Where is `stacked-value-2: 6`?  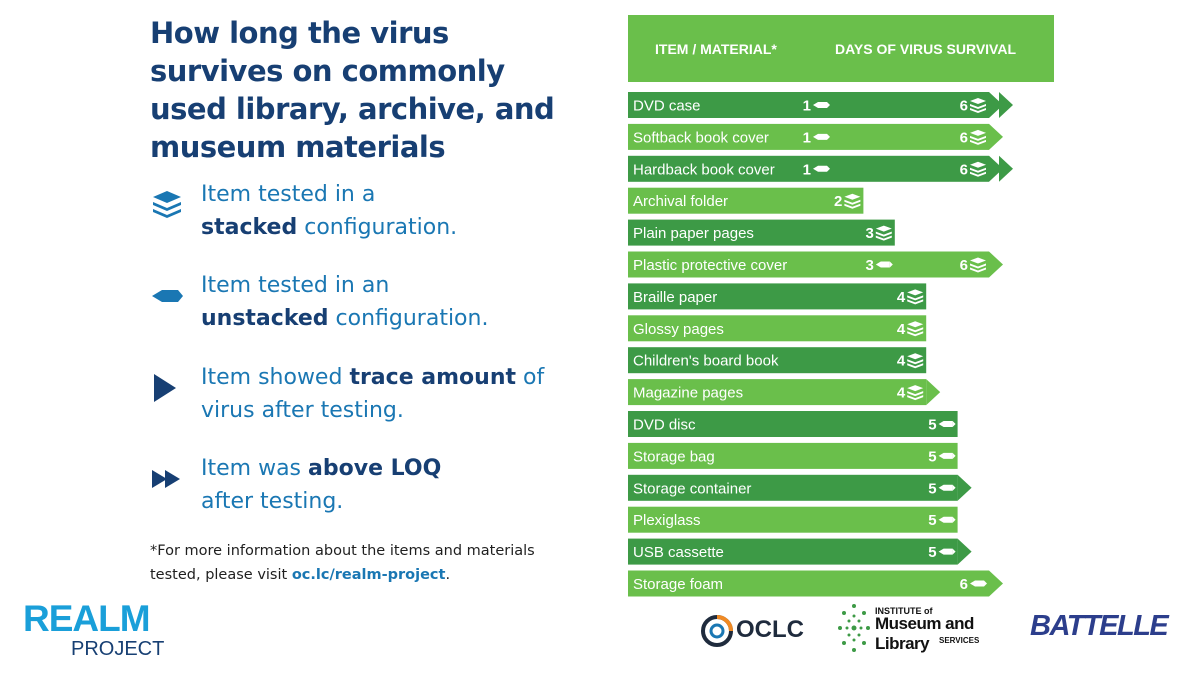
stacked-value-2: 6 is located at coordinates (964, 169).